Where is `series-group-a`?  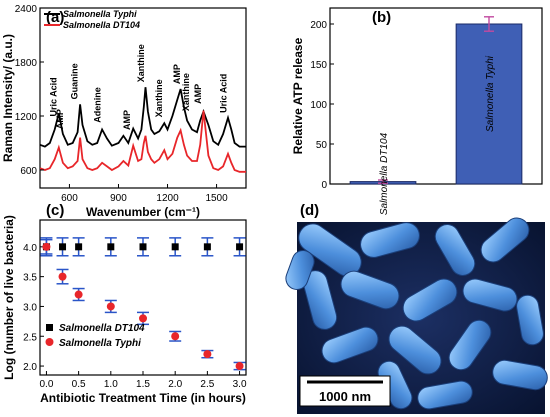 series-group-a is located at coordinates (143, 130).